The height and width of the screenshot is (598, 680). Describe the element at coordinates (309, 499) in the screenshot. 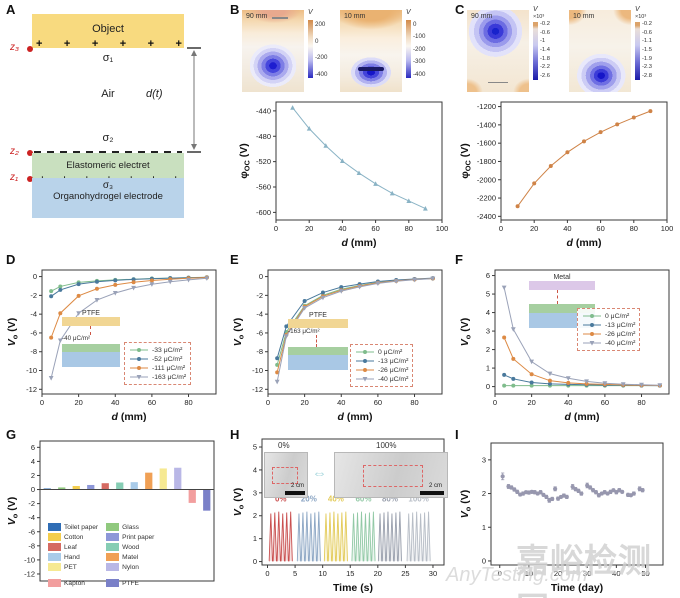

I see `svg-text: 20%` at that location.